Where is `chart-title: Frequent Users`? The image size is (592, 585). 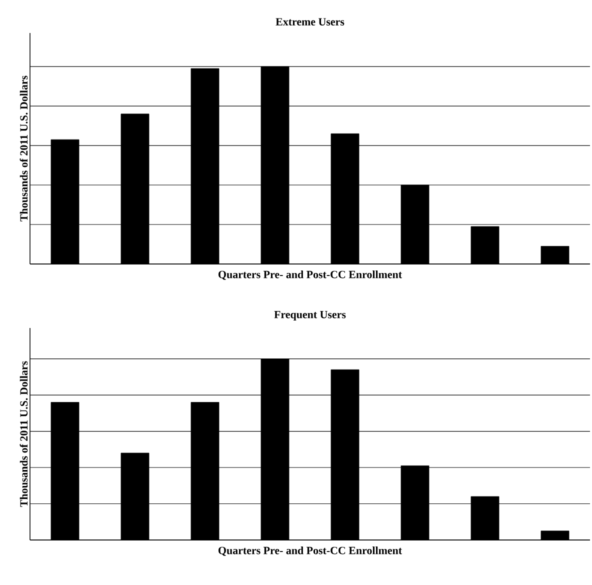
chart-title: Frequent Users is located at coordinates (310, 315).